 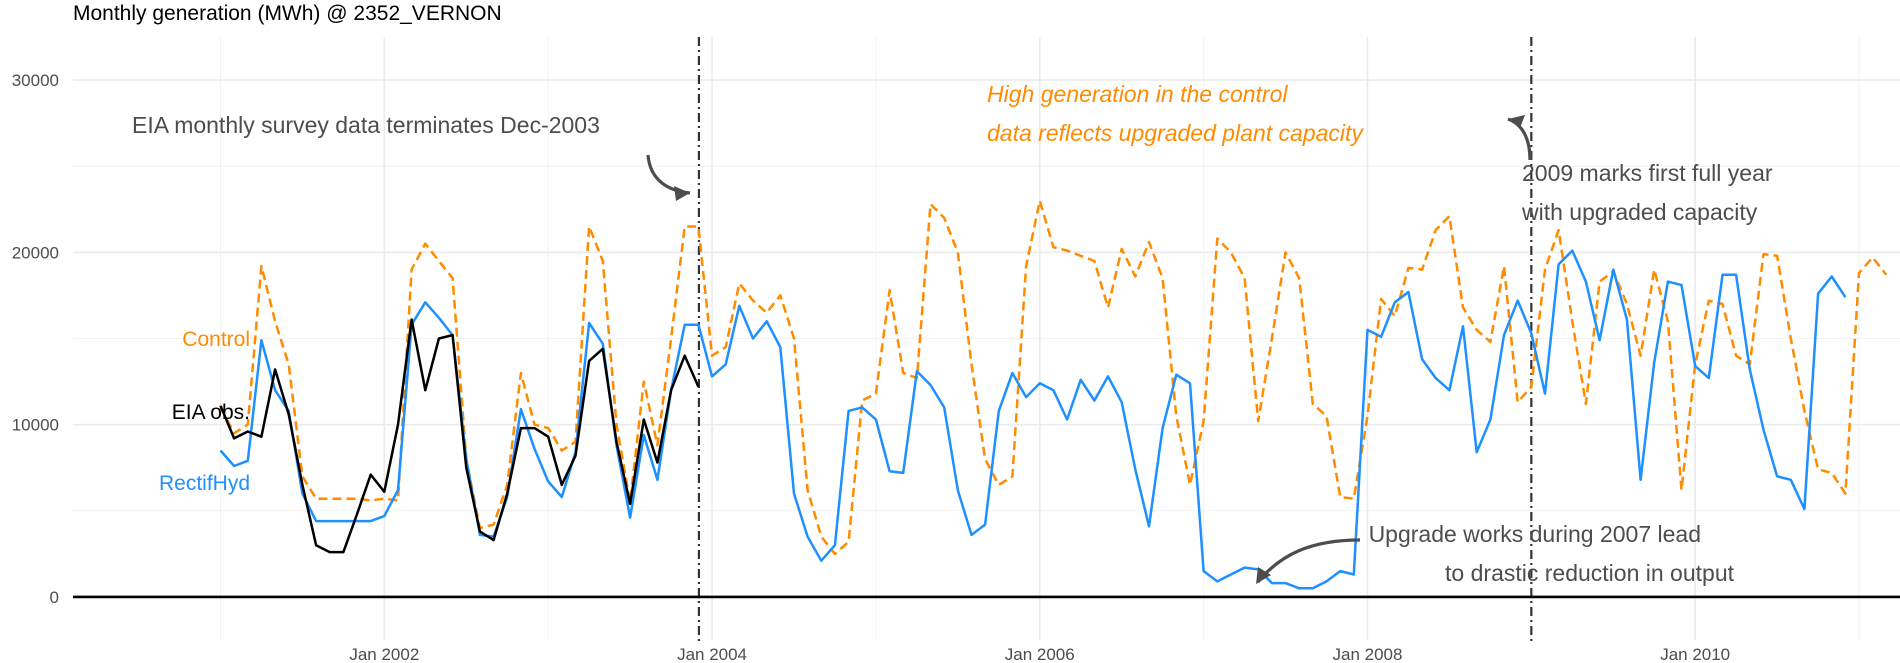 I want to click on legend-label-control: Control, so click(x=216, y=339).